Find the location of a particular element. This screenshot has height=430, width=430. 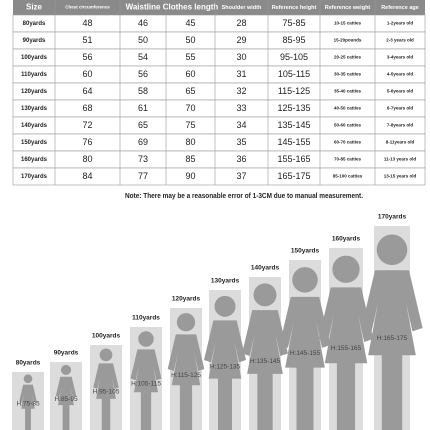

cell: 10-15 catties is located at coordinates (348, 23).